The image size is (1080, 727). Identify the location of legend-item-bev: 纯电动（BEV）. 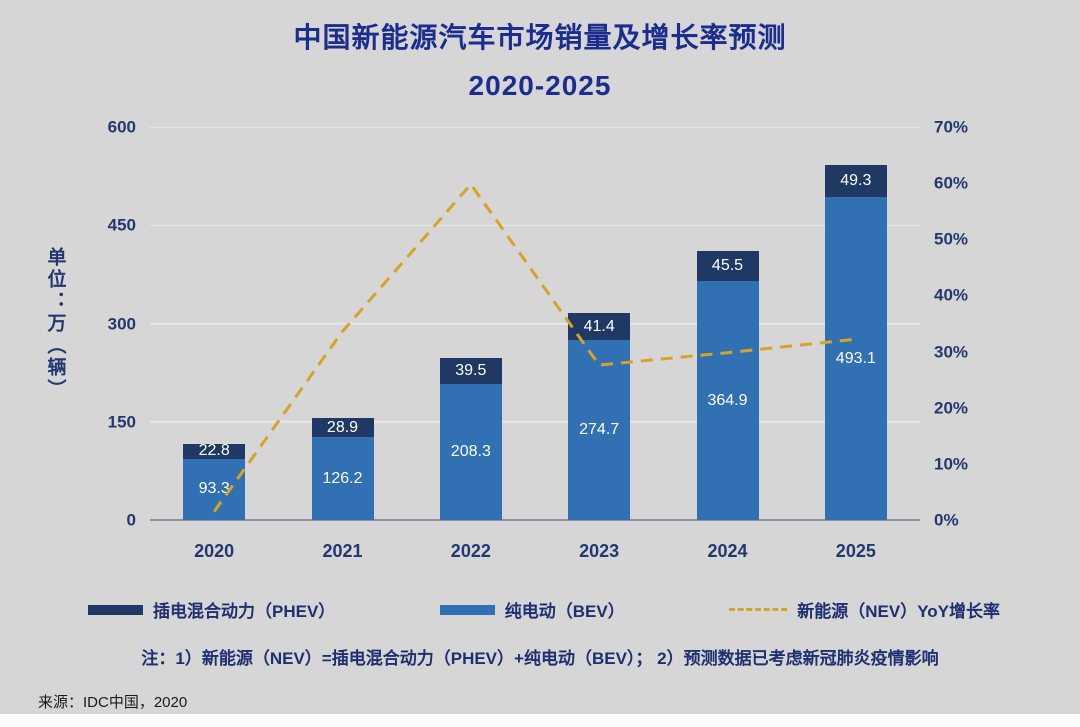
(532, 609).